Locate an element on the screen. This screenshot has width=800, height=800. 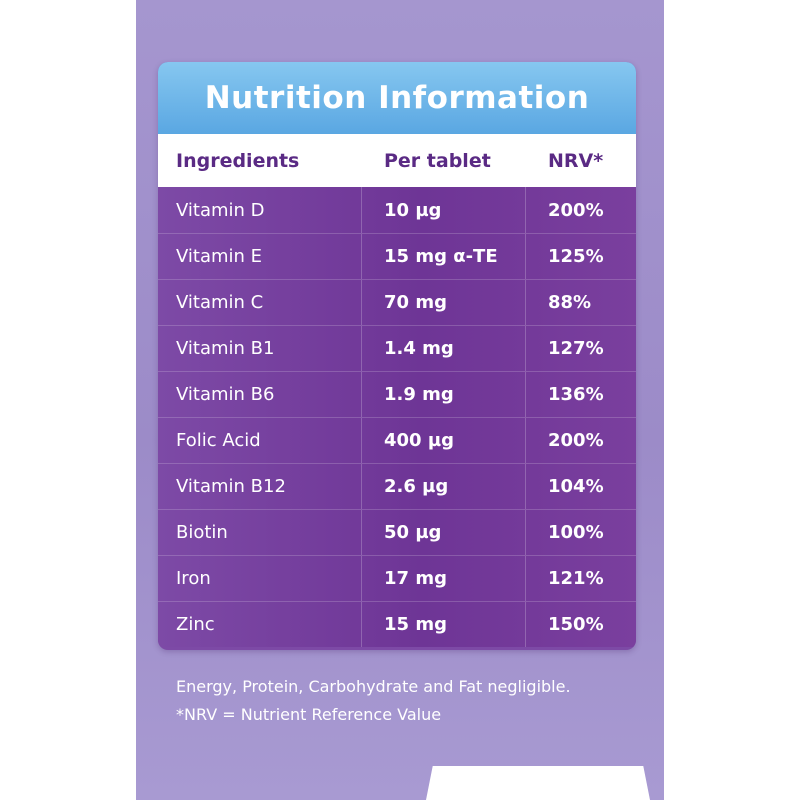
nrv-cell: 127% is located at coordinates (576, 348).